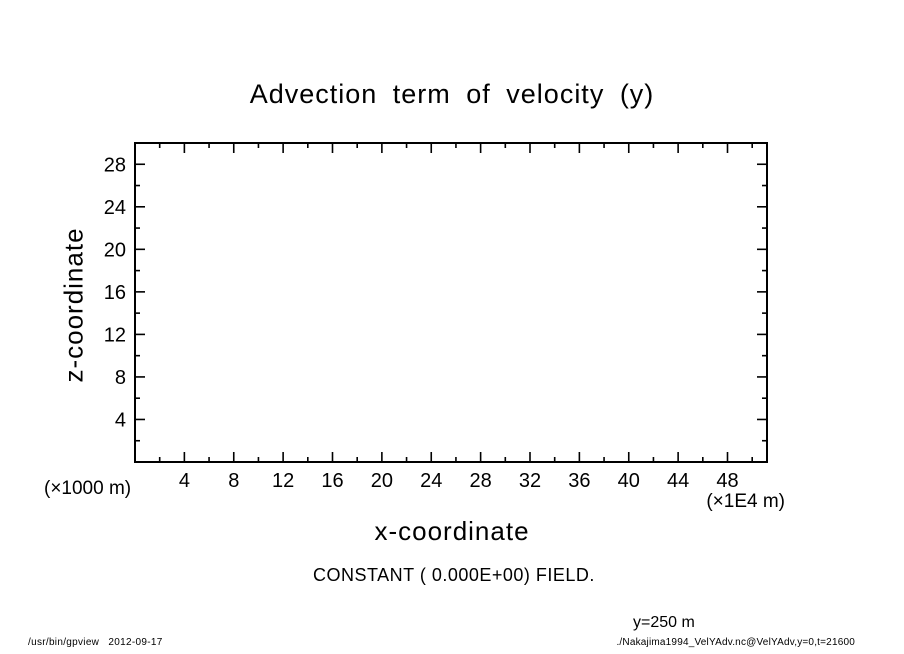 The height and width of the screenshot is (654, 904). Describe the element at coordinates (115, 250) in the screenshot. I see `y-tick-label: 20` at that location.